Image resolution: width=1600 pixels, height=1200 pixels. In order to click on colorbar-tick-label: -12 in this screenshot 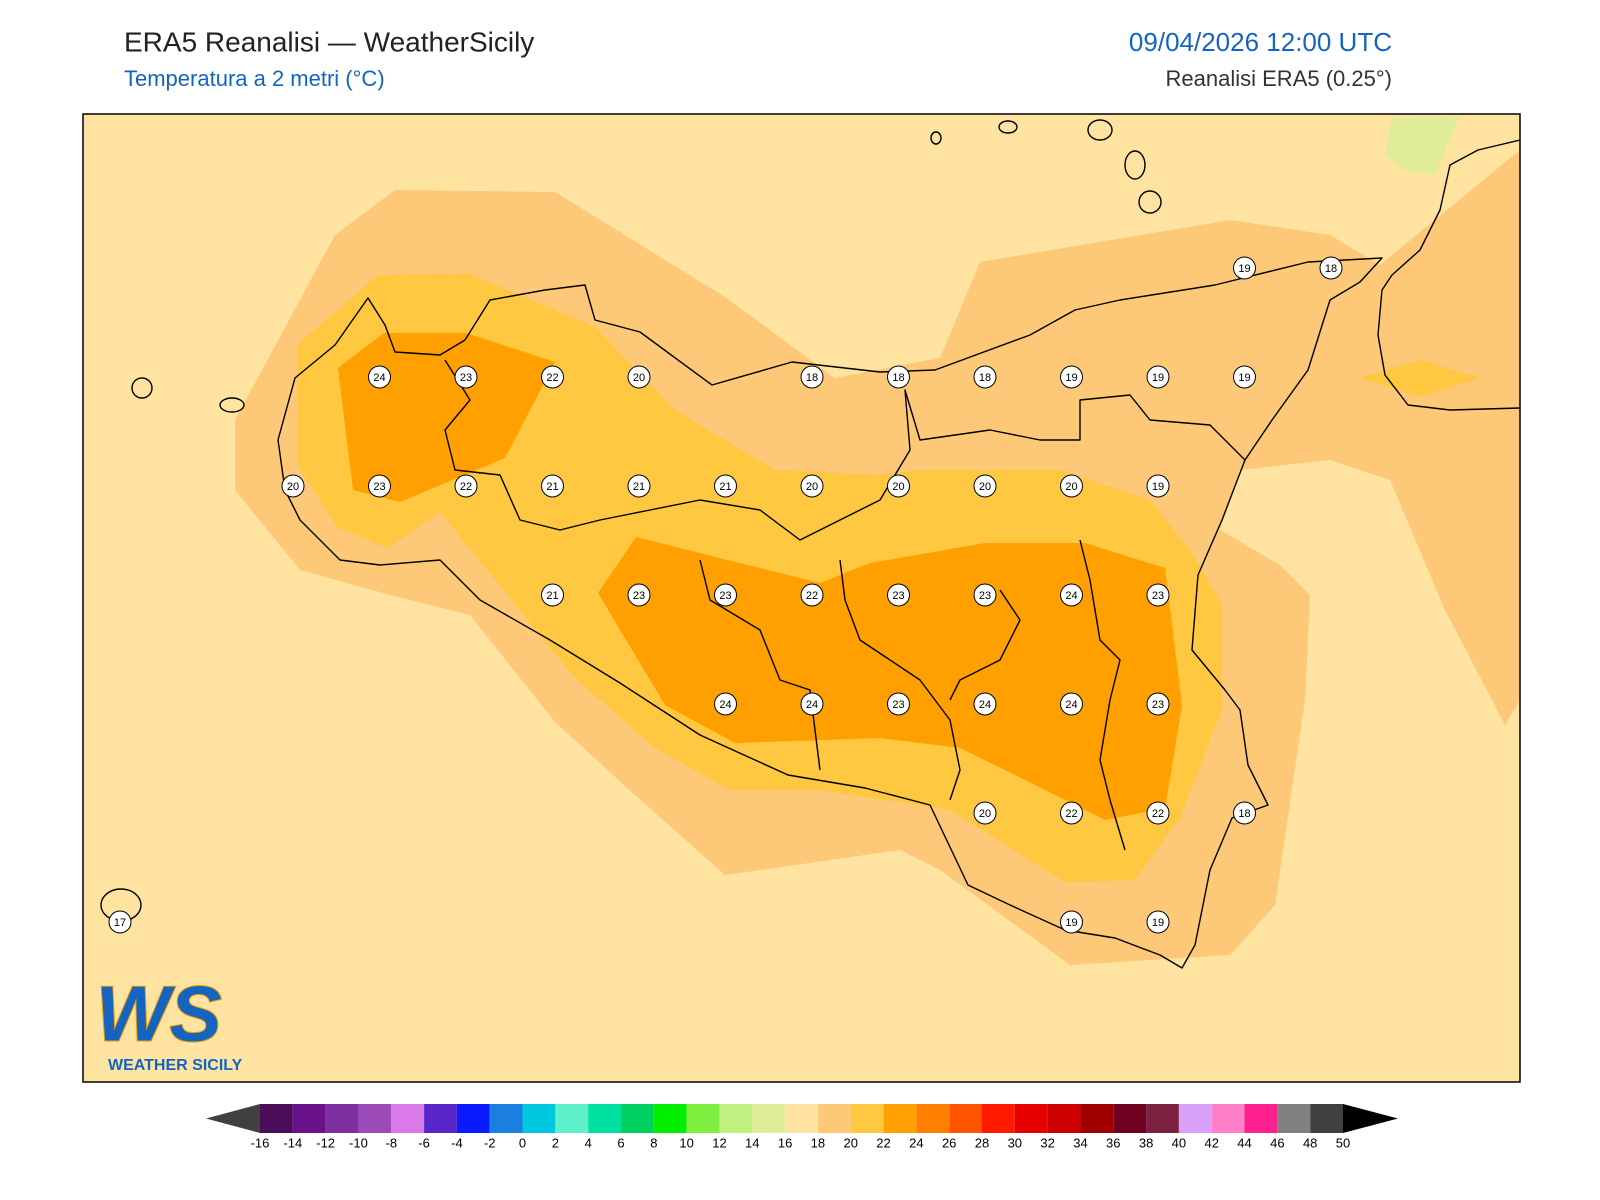, I will do `click(325, 1142)`.